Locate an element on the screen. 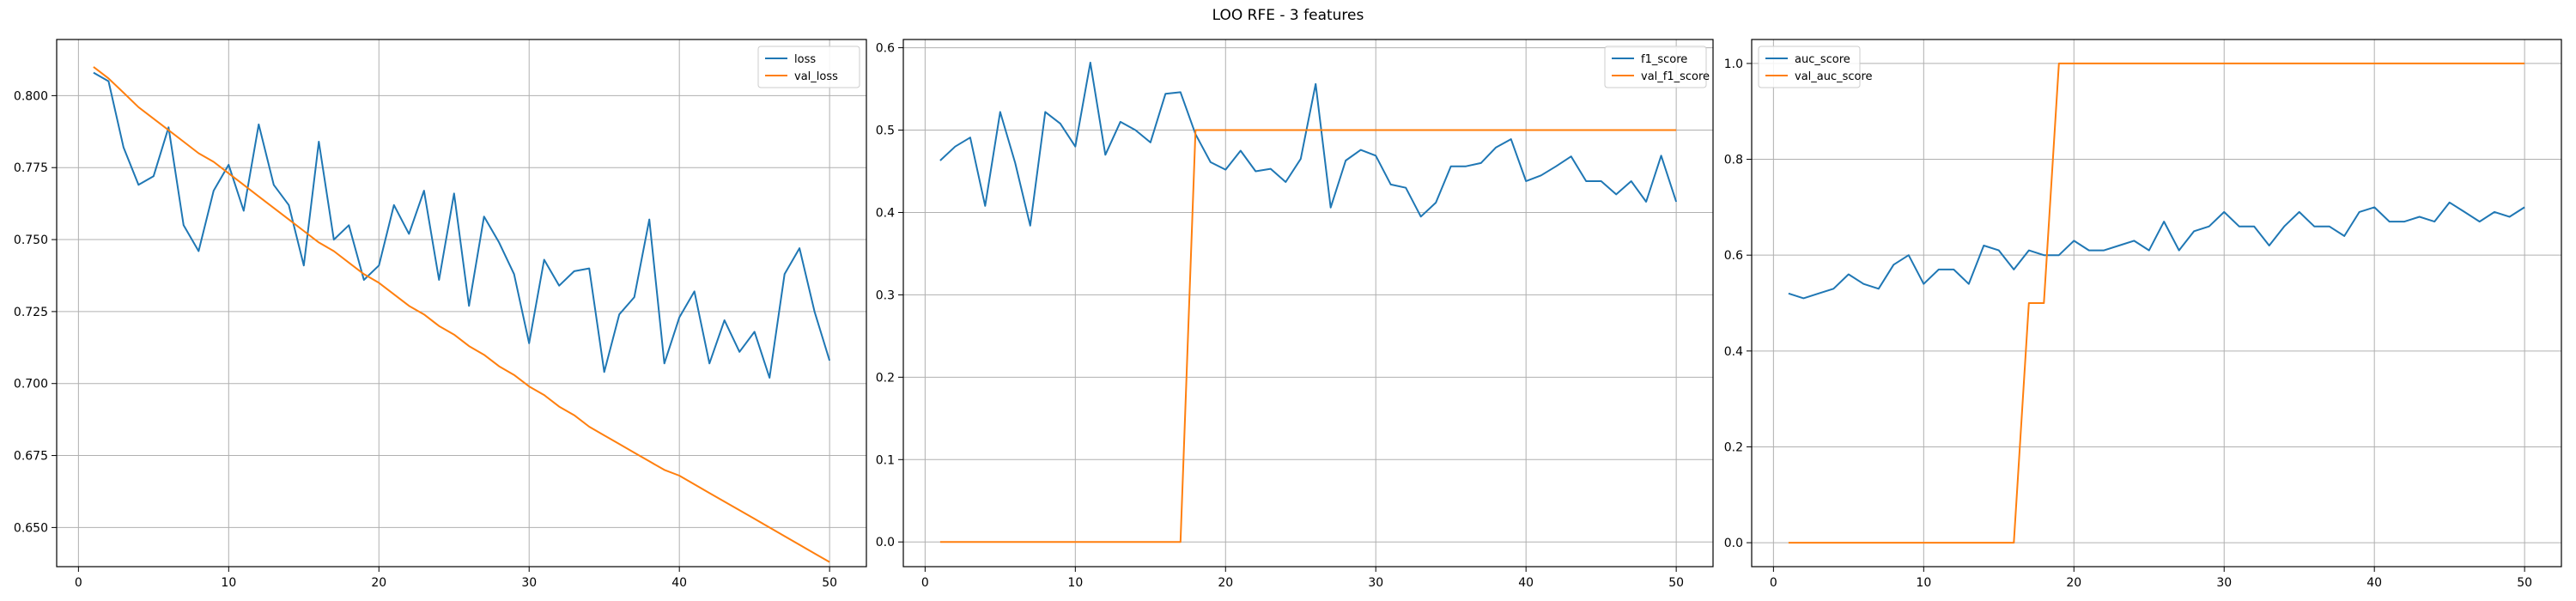 The image size is (2576, 601). y-tick-label: 0.5 is located at coordinates (885, 131).